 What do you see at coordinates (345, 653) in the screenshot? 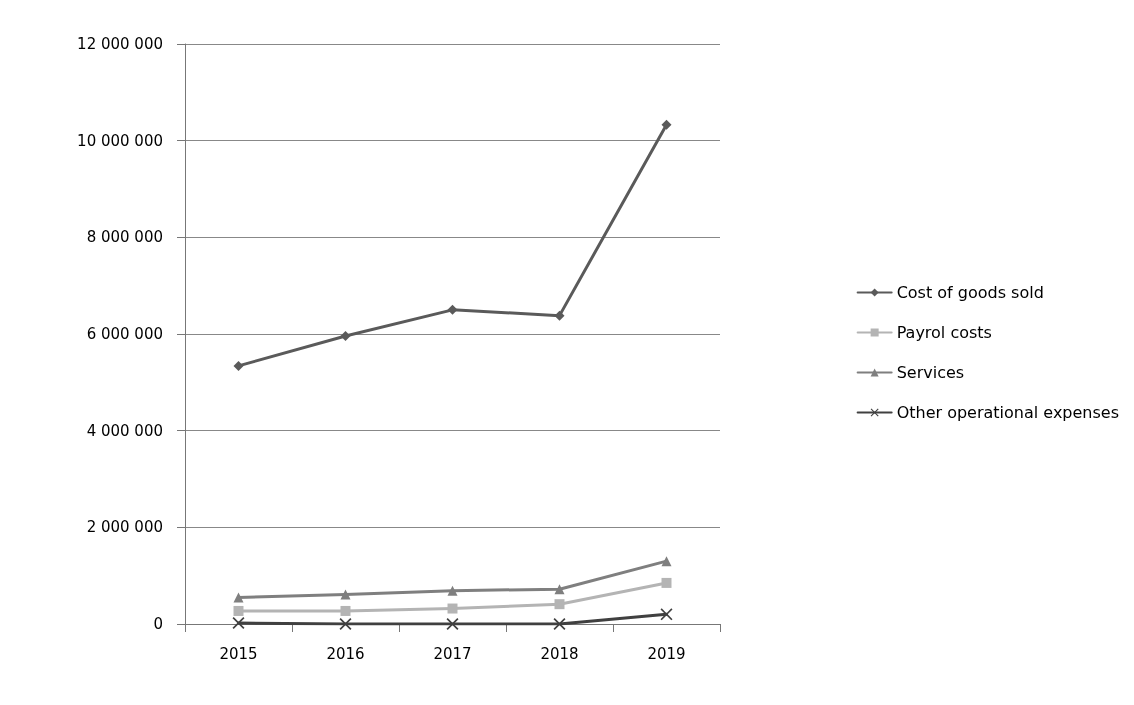
I see `x-tick-label: 2016` at bounding box center [345, 653].